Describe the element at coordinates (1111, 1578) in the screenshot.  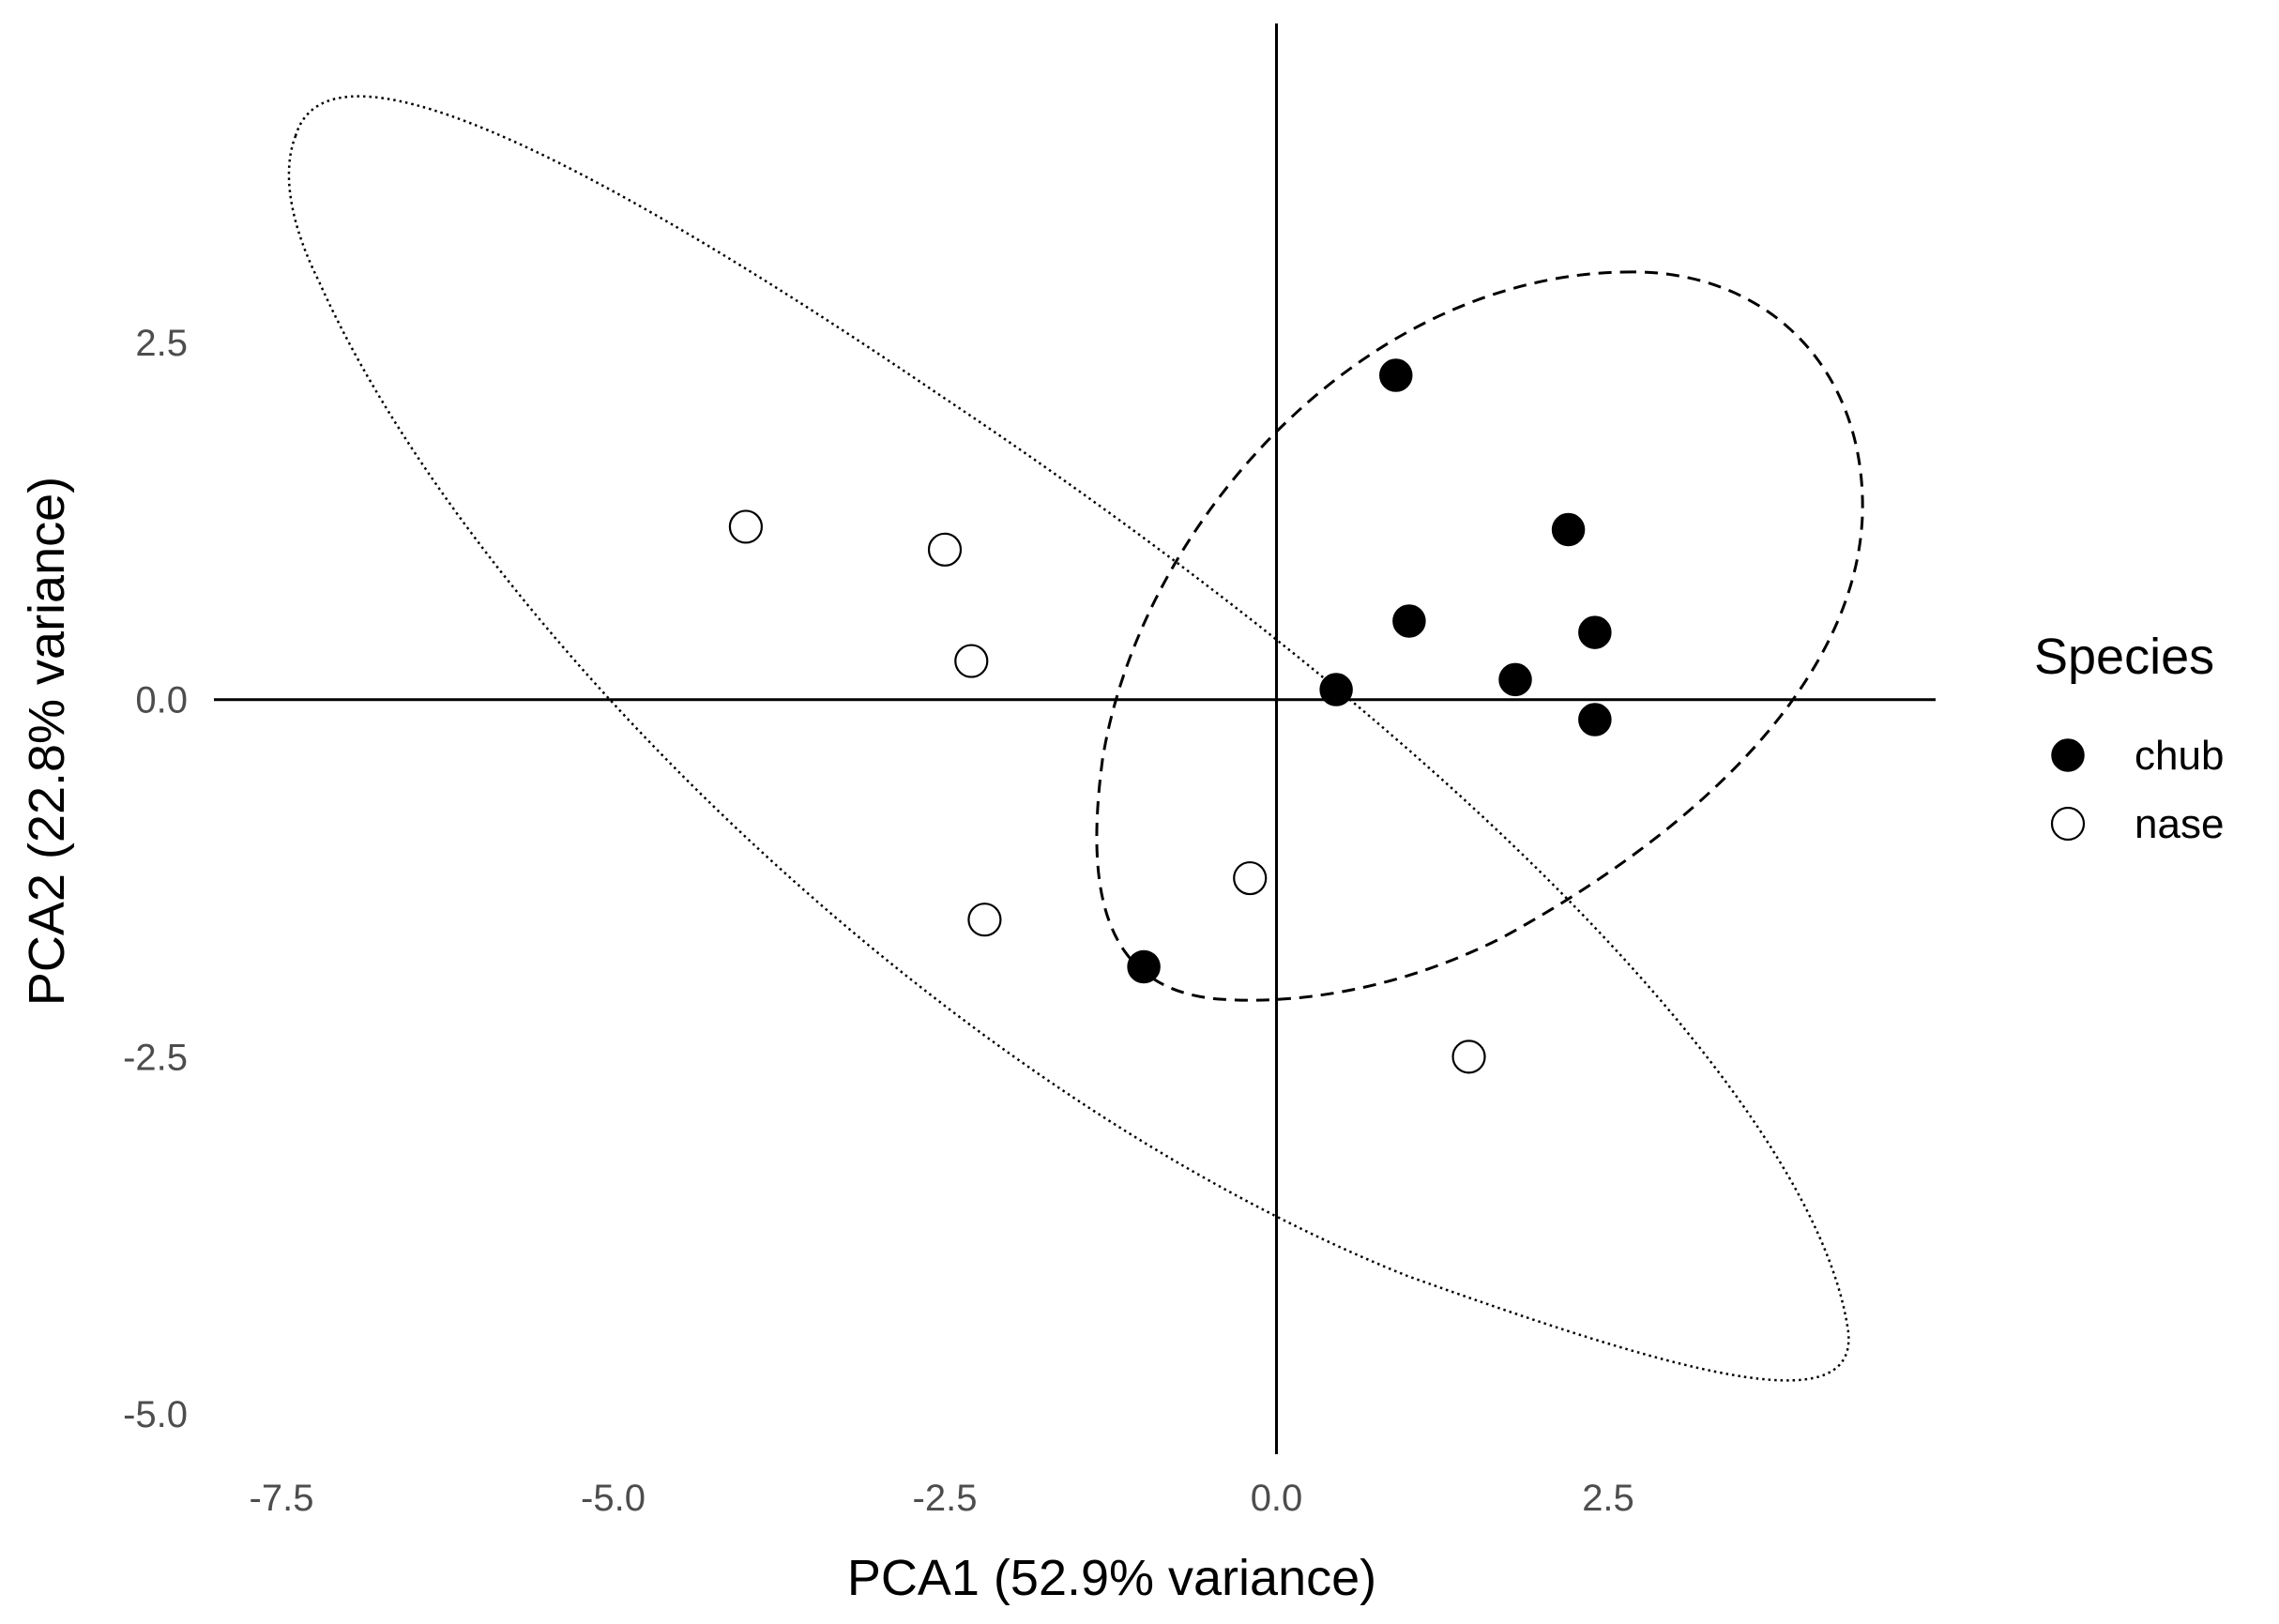
I see `x-axis-title: PCA1 (52.9% variance)` at that location.